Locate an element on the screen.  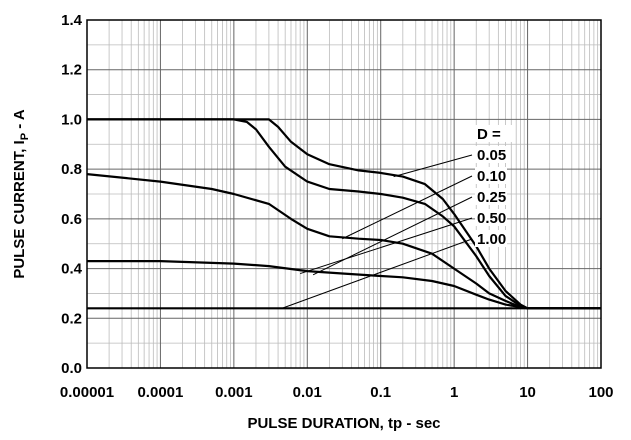
y-axis-title-main: PULSE CURRENT, I is located at coordinates (19, 209).